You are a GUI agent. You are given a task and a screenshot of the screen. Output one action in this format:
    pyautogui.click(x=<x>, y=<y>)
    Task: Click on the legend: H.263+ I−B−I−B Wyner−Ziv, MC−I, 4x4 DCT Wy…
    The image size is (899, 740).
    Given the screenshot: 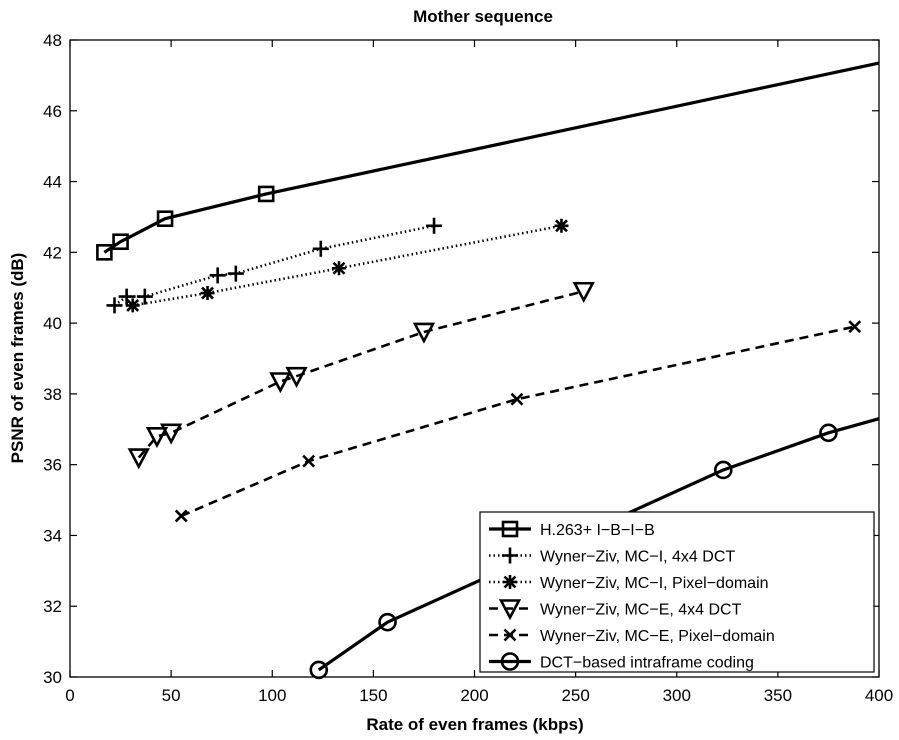 What is the action you would take?
    pyautogui.click(x=677, y=592)
    